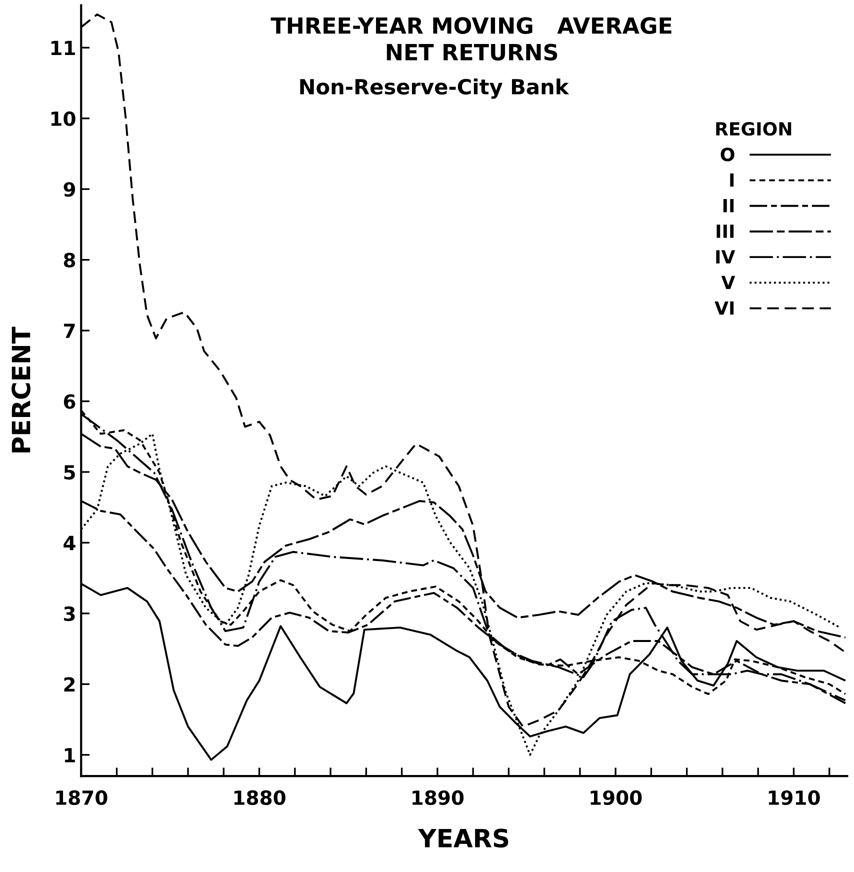  I want to click on y-tick-label: 1, so click(69, 755).